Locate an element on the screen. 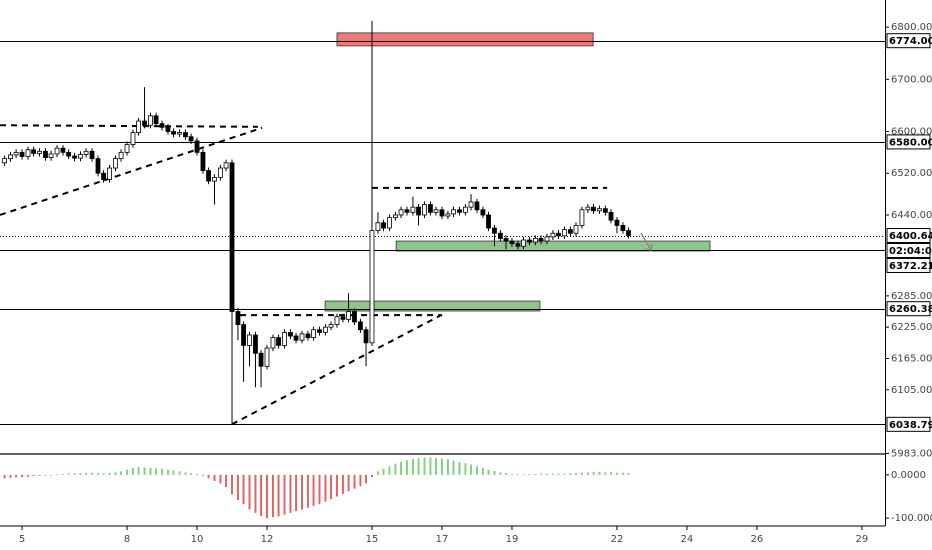 This screenshot has height=550, width=932. x-tick-label: 5 is located at coordinates (22, 539).